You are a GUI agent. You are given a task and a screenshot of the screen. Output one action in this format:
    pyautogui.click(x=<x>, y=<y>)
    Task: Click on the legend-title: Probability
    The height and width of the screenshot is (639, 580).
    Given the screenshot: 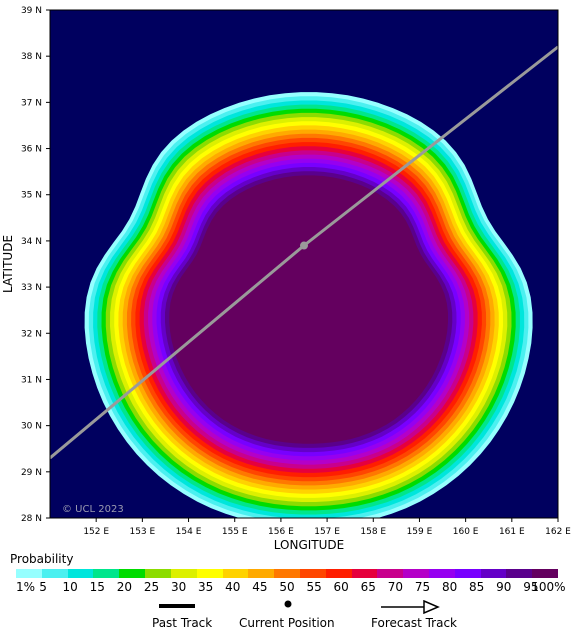 What is the action you would take?
    pyautogui.click(x=42, y=559)
    